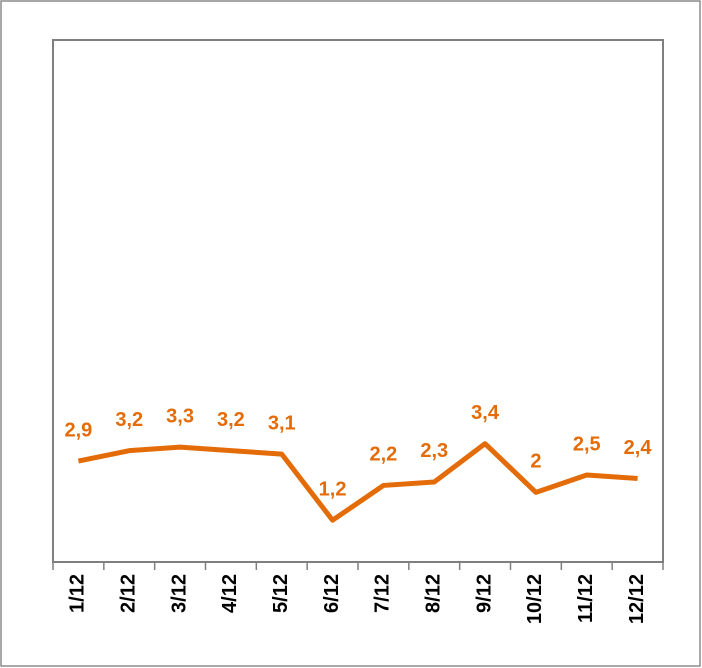 This screenshot has height=668, width=702. Describe the element at coordinates (179, 593) in the screenshot. I see `x-tick-label: 3/12` at that location.